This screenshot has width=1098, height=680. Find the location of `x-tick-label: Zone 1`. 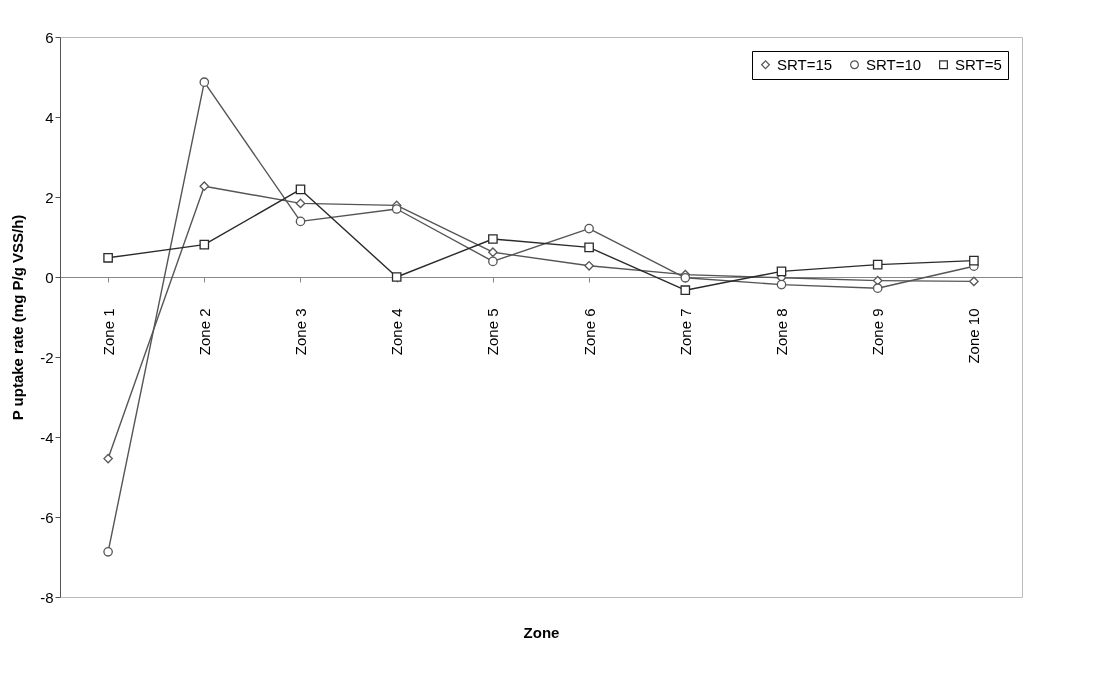

x-tick-label: Zone 1 is located at coordinates (108, 332).